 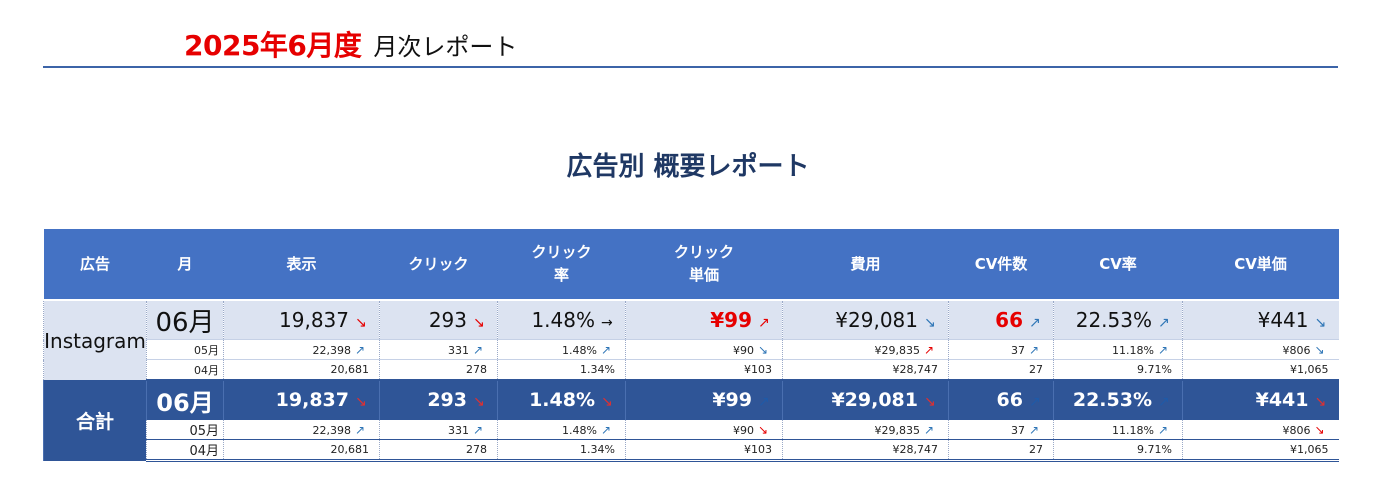 I want to click on ctr-cell: 1.48% →, so click(x=561, y=319).